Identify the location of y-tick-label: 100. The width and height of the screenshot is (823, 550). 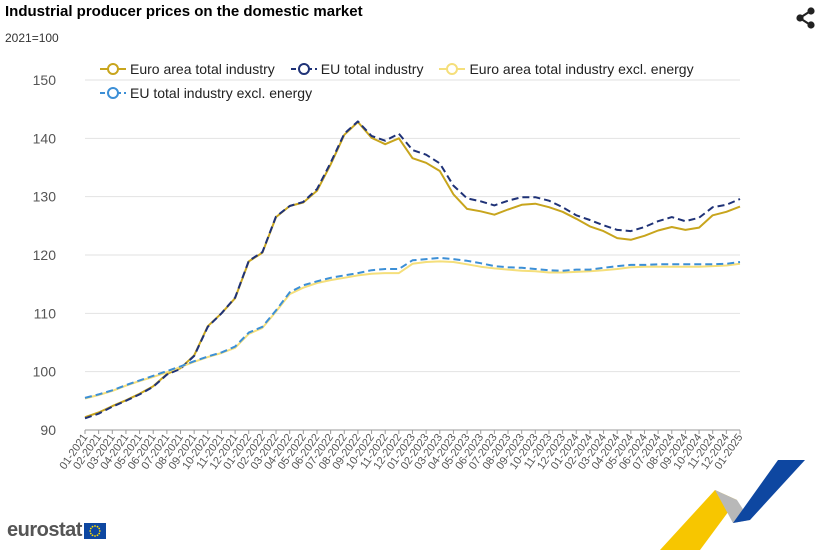
(45, 372).